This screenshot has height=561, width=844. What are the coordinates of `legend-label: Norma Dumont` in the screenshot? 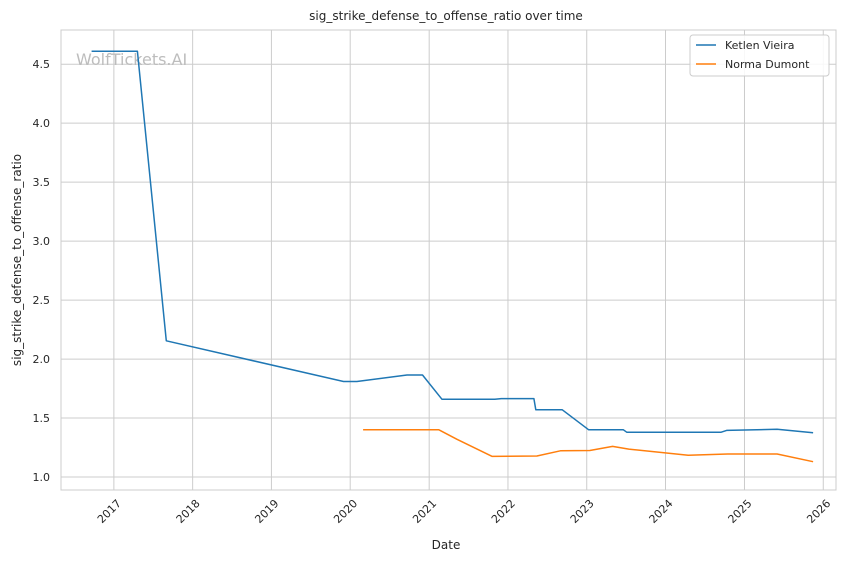 It's located at (767, 64).